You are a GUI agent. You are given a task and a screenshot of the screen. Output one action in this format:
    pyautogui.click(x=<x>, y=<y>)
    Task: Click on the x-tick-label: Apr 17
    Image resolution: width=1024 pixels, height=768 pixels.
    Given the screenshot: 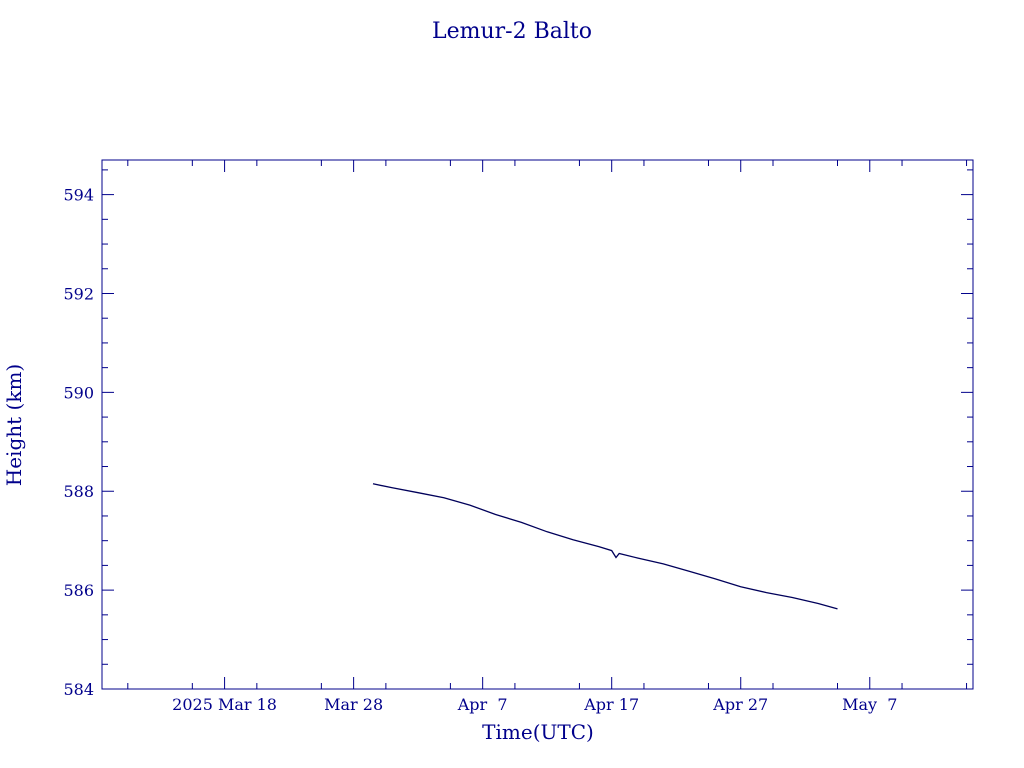 What is the action you would take?
    pyautogui.click(x=611, y=704)
    